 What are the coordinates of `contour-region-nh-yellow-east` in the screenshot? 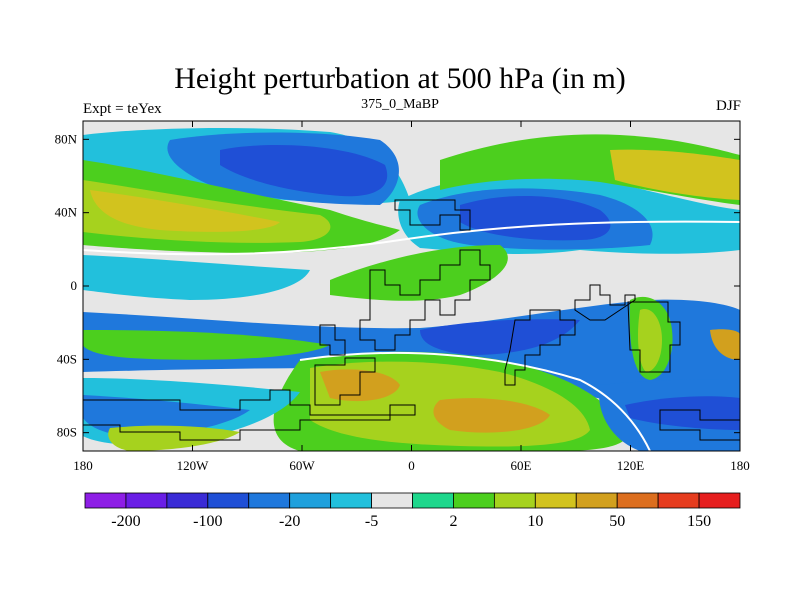 It's located at (675, 174).